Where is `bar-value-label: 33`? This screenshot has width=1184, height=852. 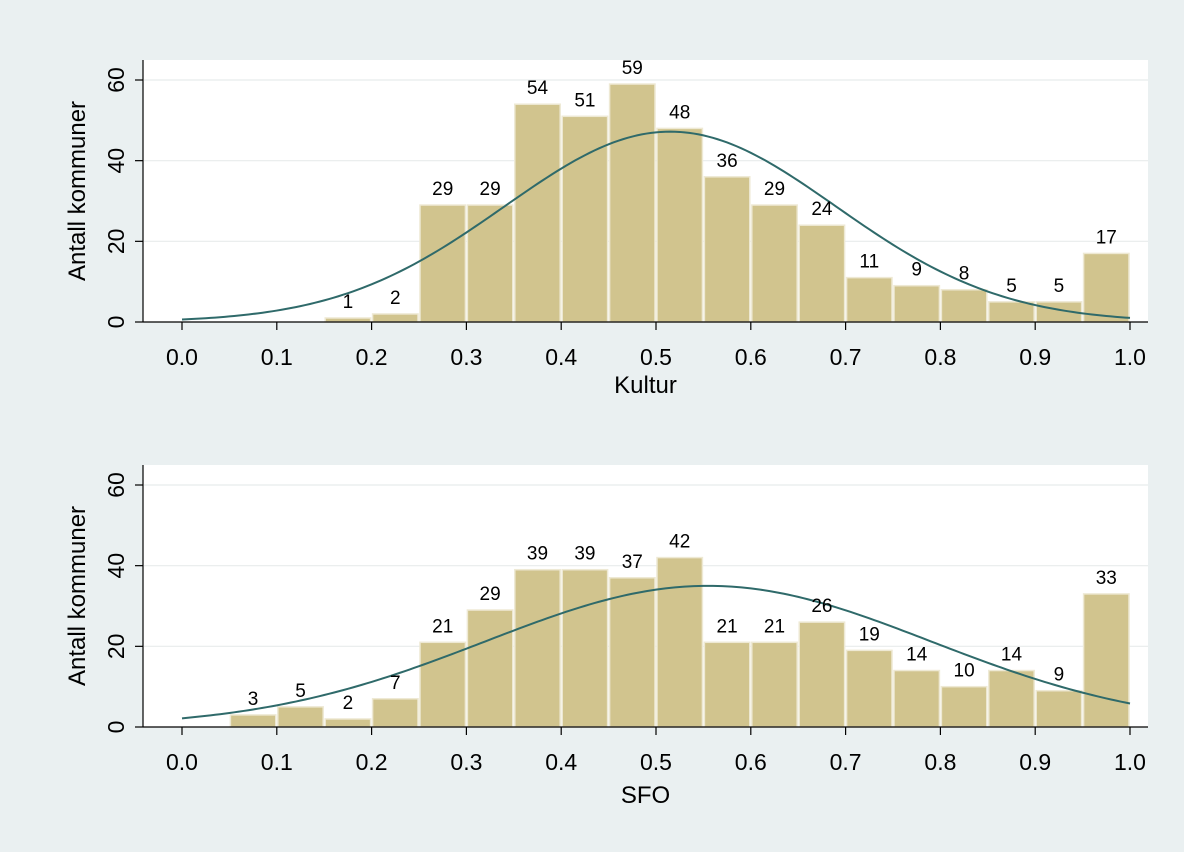
bar-value-label: 33 is located at coordinates (1106, 578).